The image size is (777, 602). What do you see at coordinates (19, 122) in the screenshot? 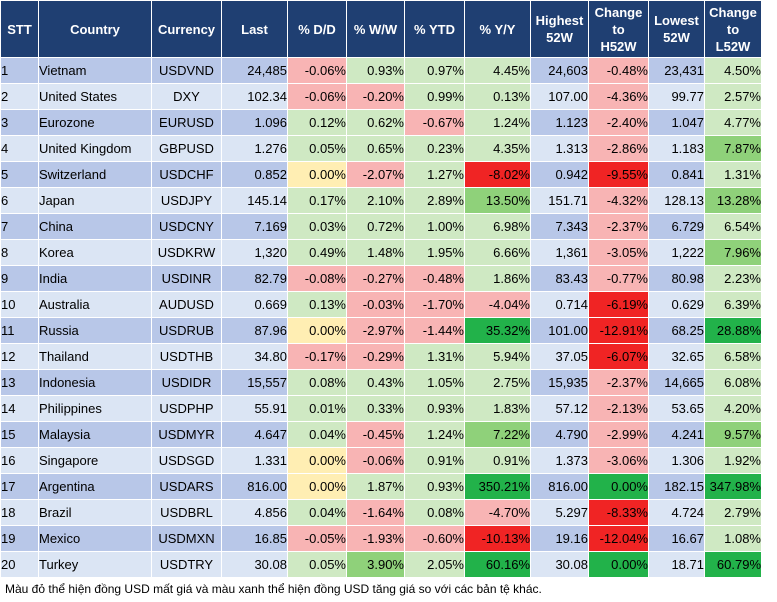
I see `cell-stt: 3` at bounding box center [19, 122].